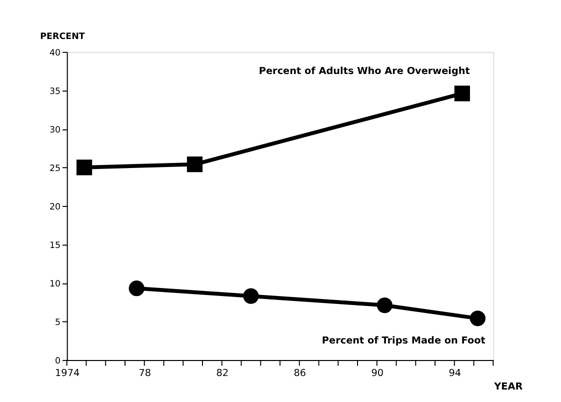 The width and height of the screenshot is (561, 402). What do you see at coordinates (508, 387) in the screenshot?
I see `x-axis-title: YEAR` at bounding box center [508, 387].